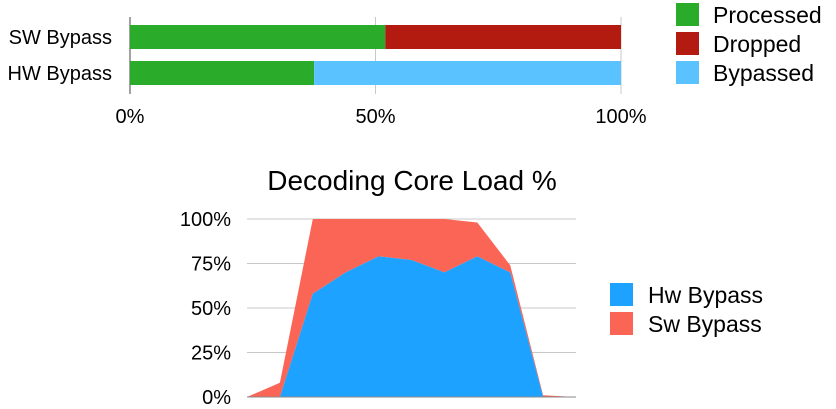 The height and width of the screenshot is (409, 836). Describe the element at coordinates (687, 72) in the screenshot. I see `legend-swatch-bypassed` at that location.